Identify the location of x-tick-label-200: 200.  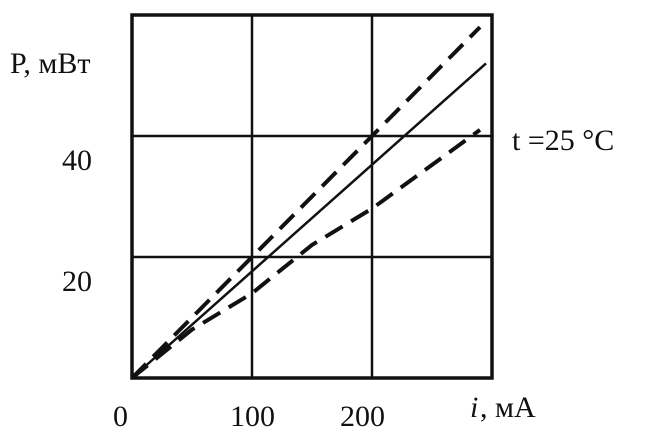
(362, 416).